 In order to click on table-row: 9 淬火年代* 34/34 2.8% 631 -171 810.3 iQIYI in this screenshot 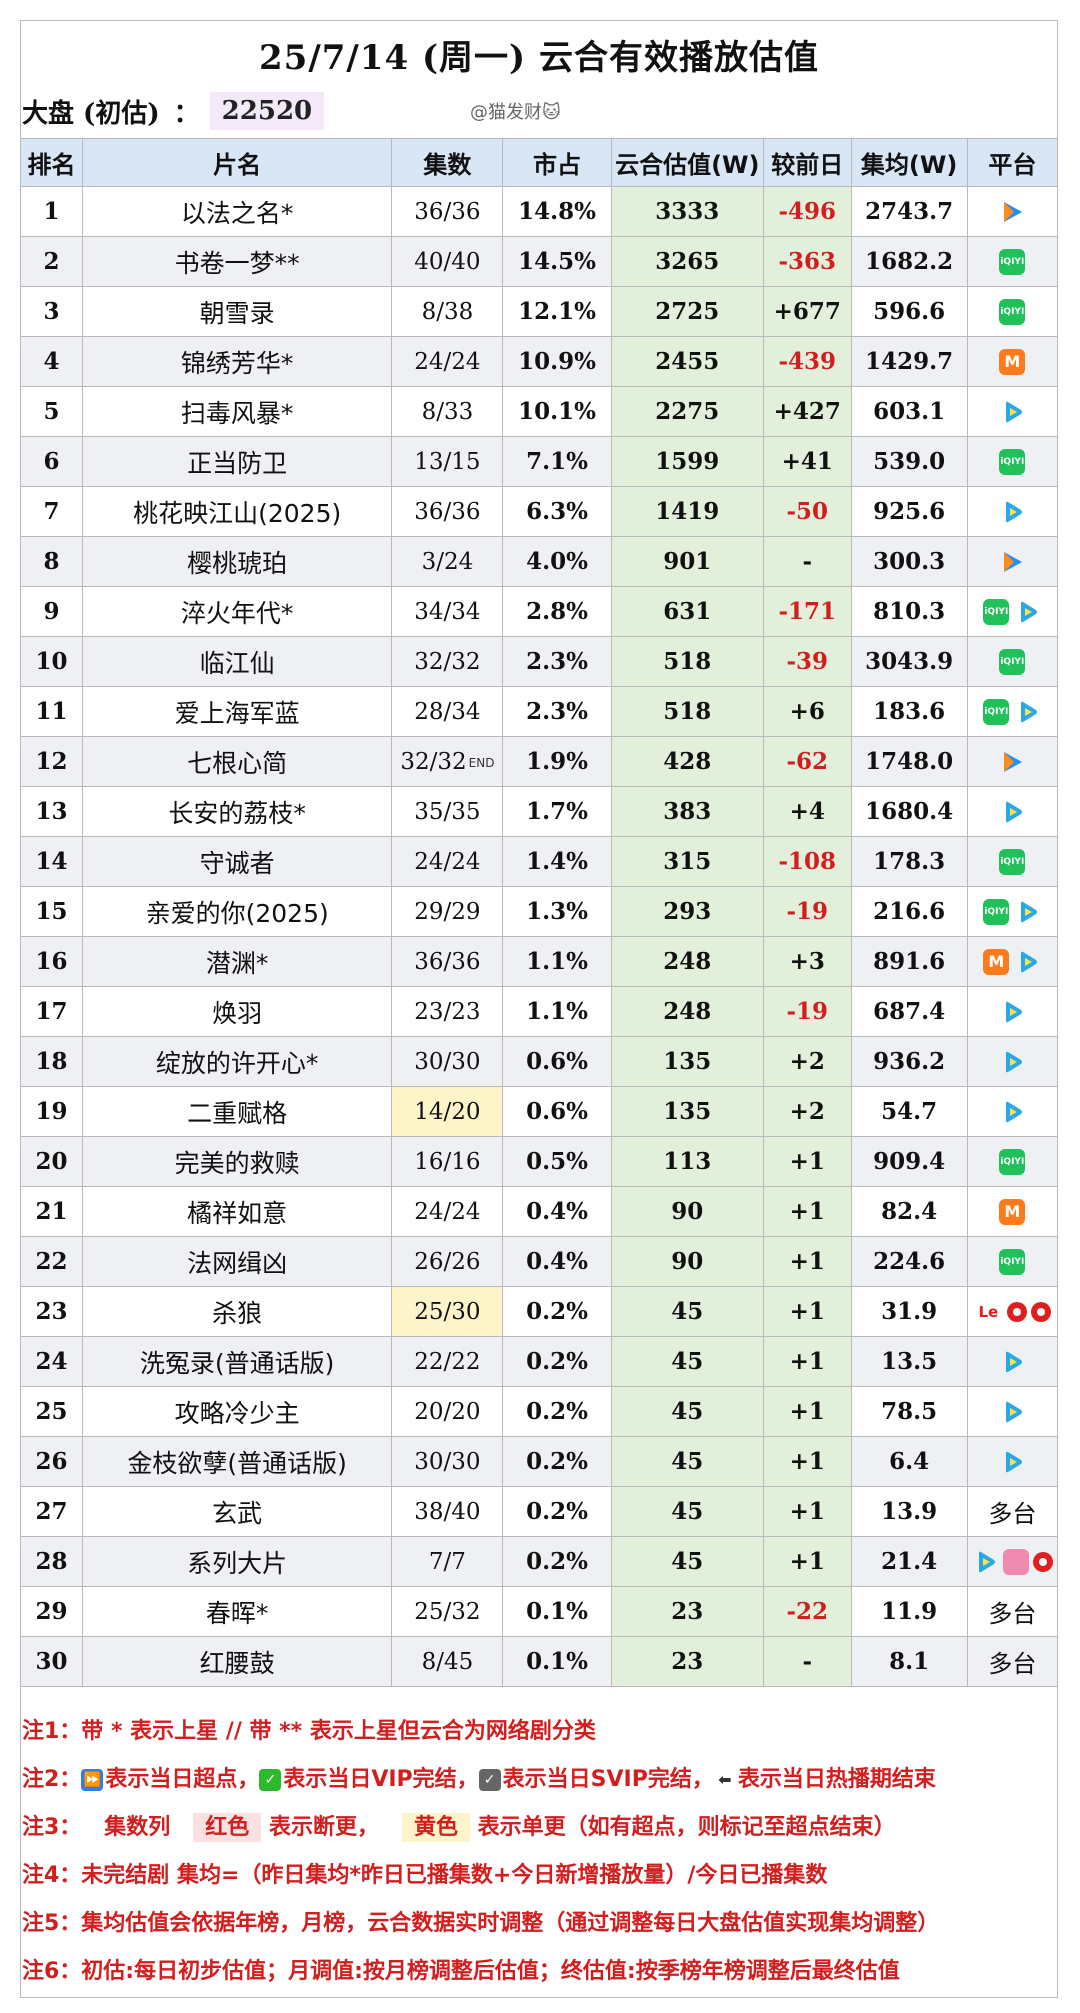, I will do `click(539, 611)`.